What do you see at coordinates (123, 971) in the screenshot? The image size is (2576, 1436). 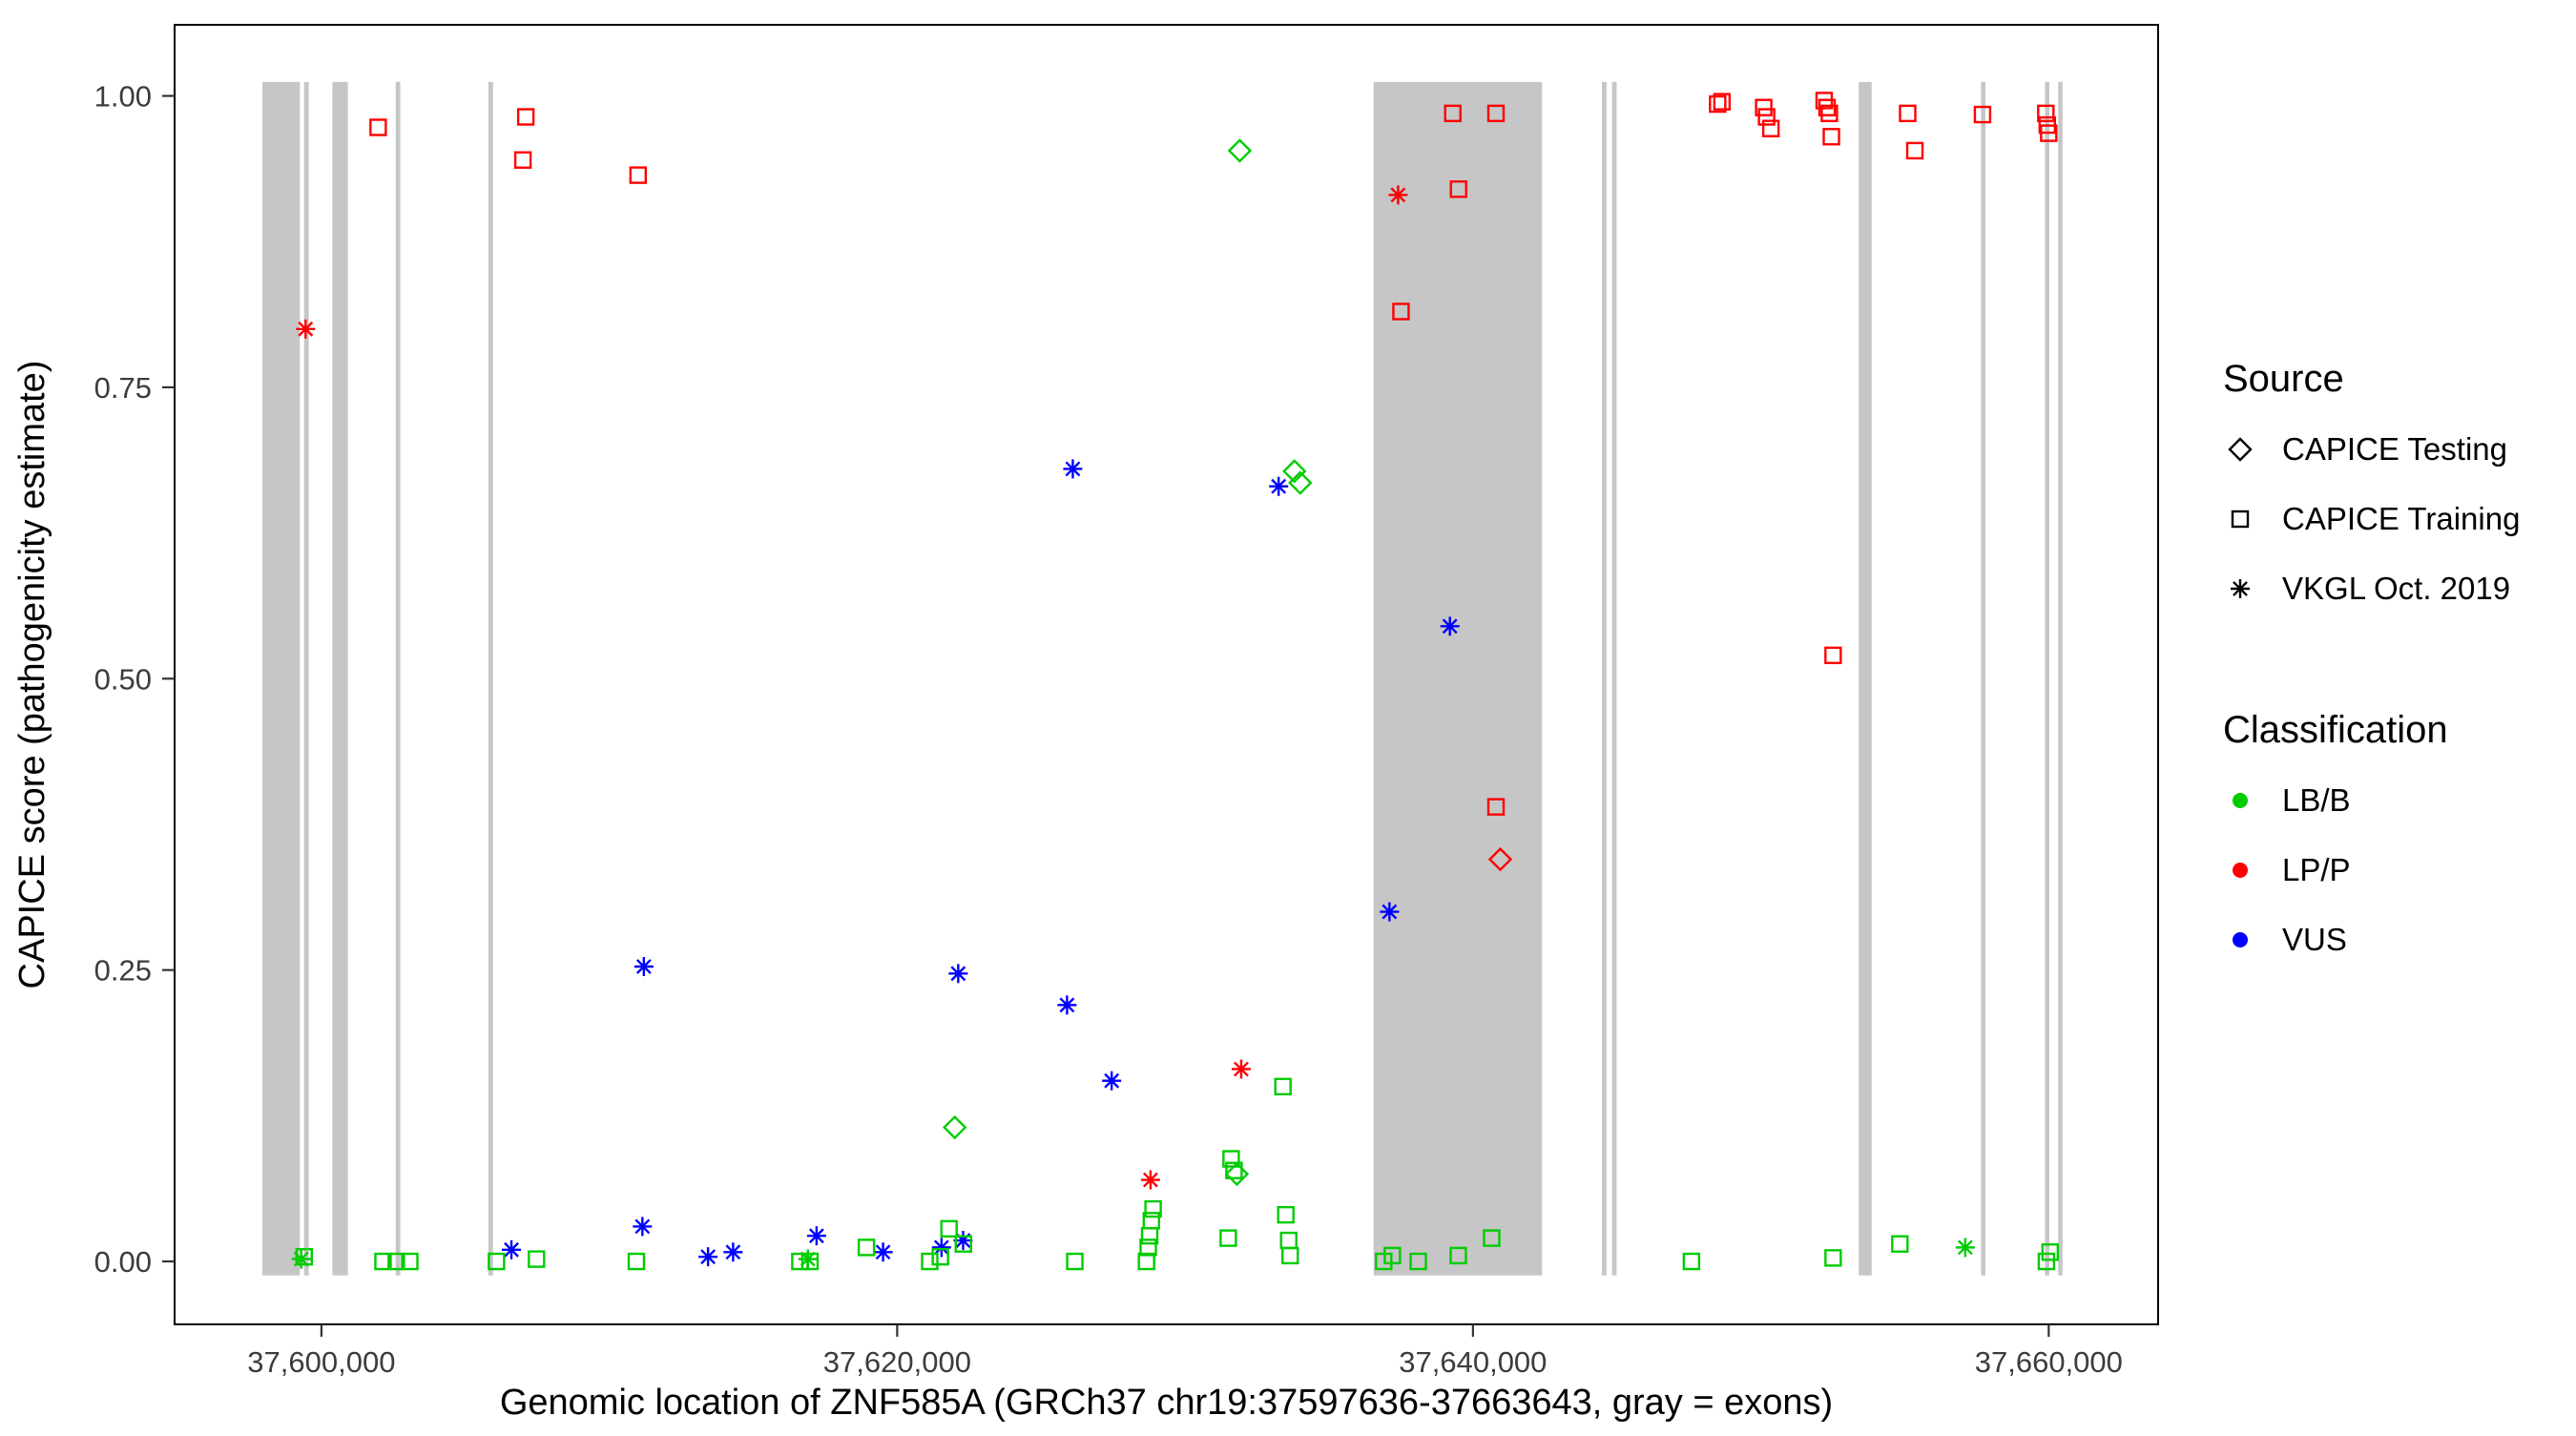 I see `y-tick-label: 0.25` at bounding box center [123, 971].